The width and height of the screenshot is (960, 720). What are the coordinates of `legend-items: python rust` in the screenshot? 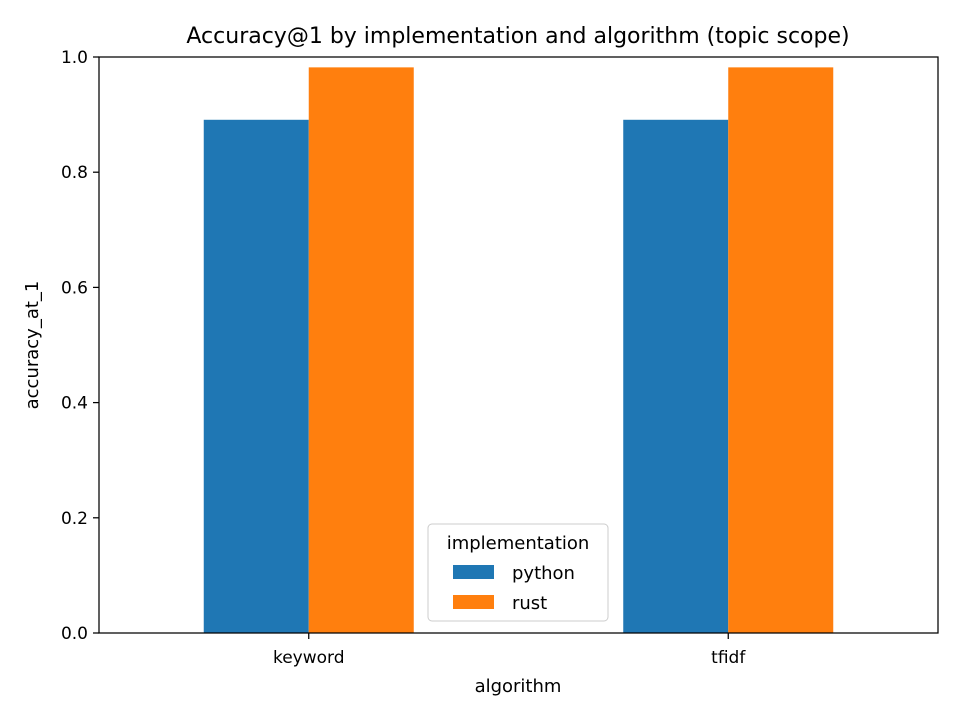 It's located at (514, 588).